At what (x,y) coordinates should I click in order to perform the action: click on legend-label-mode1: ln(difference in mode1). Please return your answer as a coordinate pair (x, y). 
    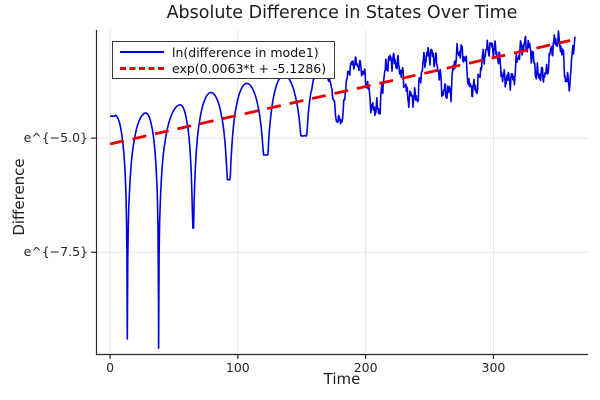
    Looking at the image, I should click on (245, 52).